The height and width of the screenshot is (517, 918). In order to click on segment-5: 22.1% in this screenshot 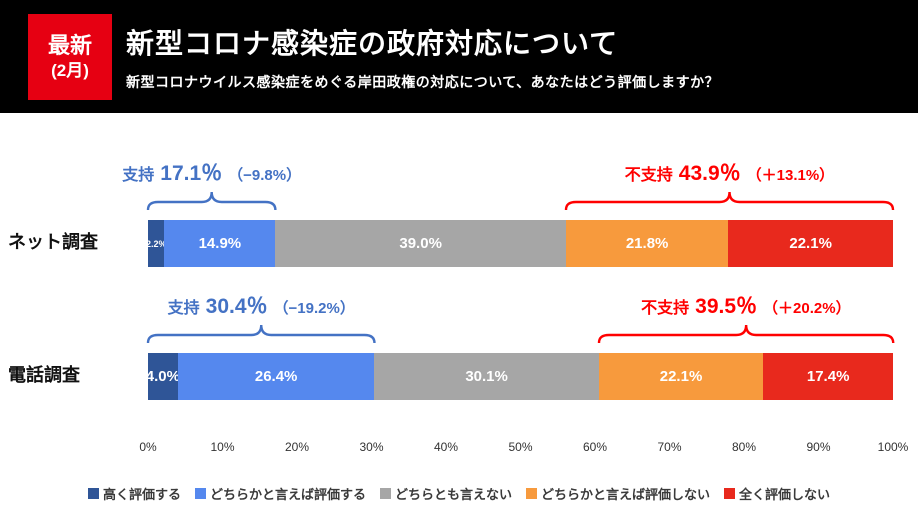, I will do `click(810, 243)`.